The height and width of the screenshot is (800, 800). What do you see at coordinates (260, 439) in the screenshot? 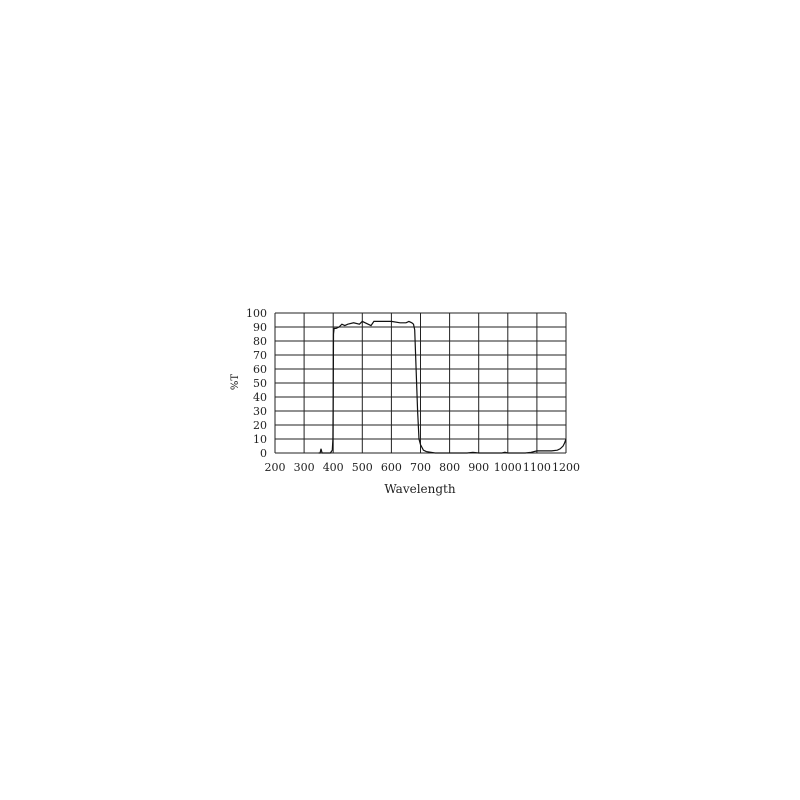
I see `y-tick-label: 10` at bounding box center [260, 439].